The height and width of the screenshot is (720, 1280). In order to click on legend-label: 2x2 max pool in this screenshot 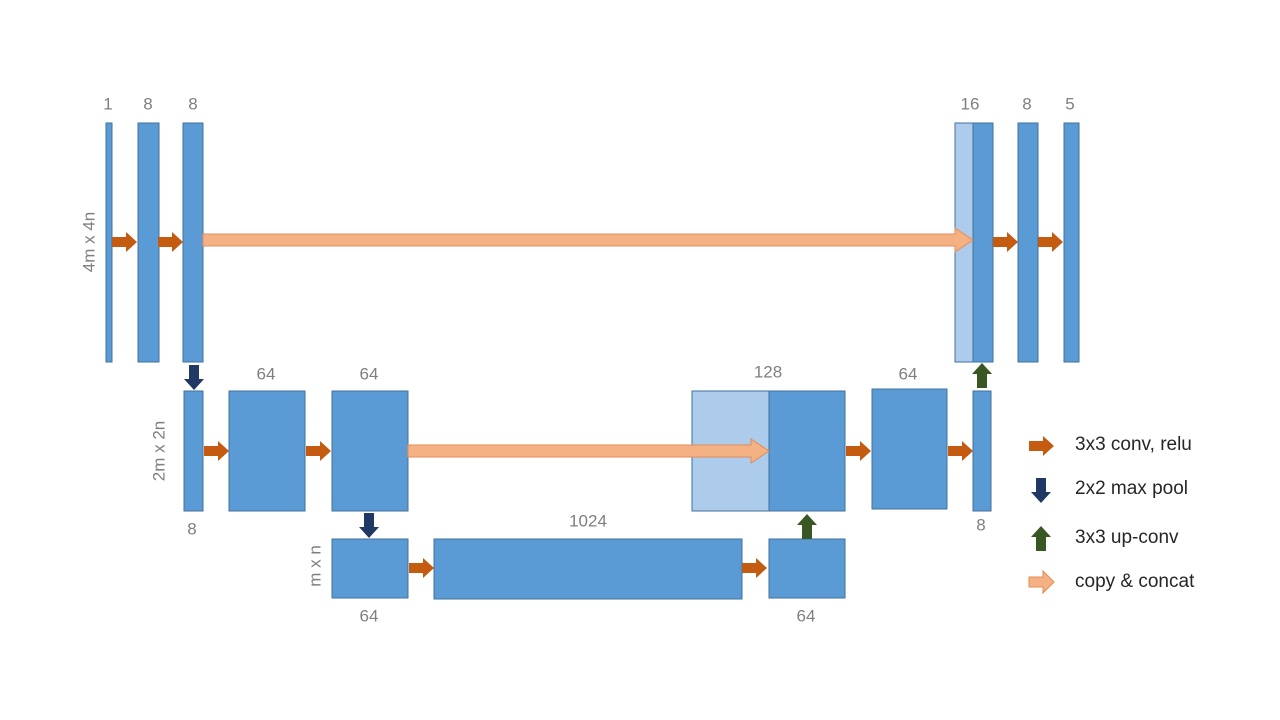, I will do `click(1131, 488)`.